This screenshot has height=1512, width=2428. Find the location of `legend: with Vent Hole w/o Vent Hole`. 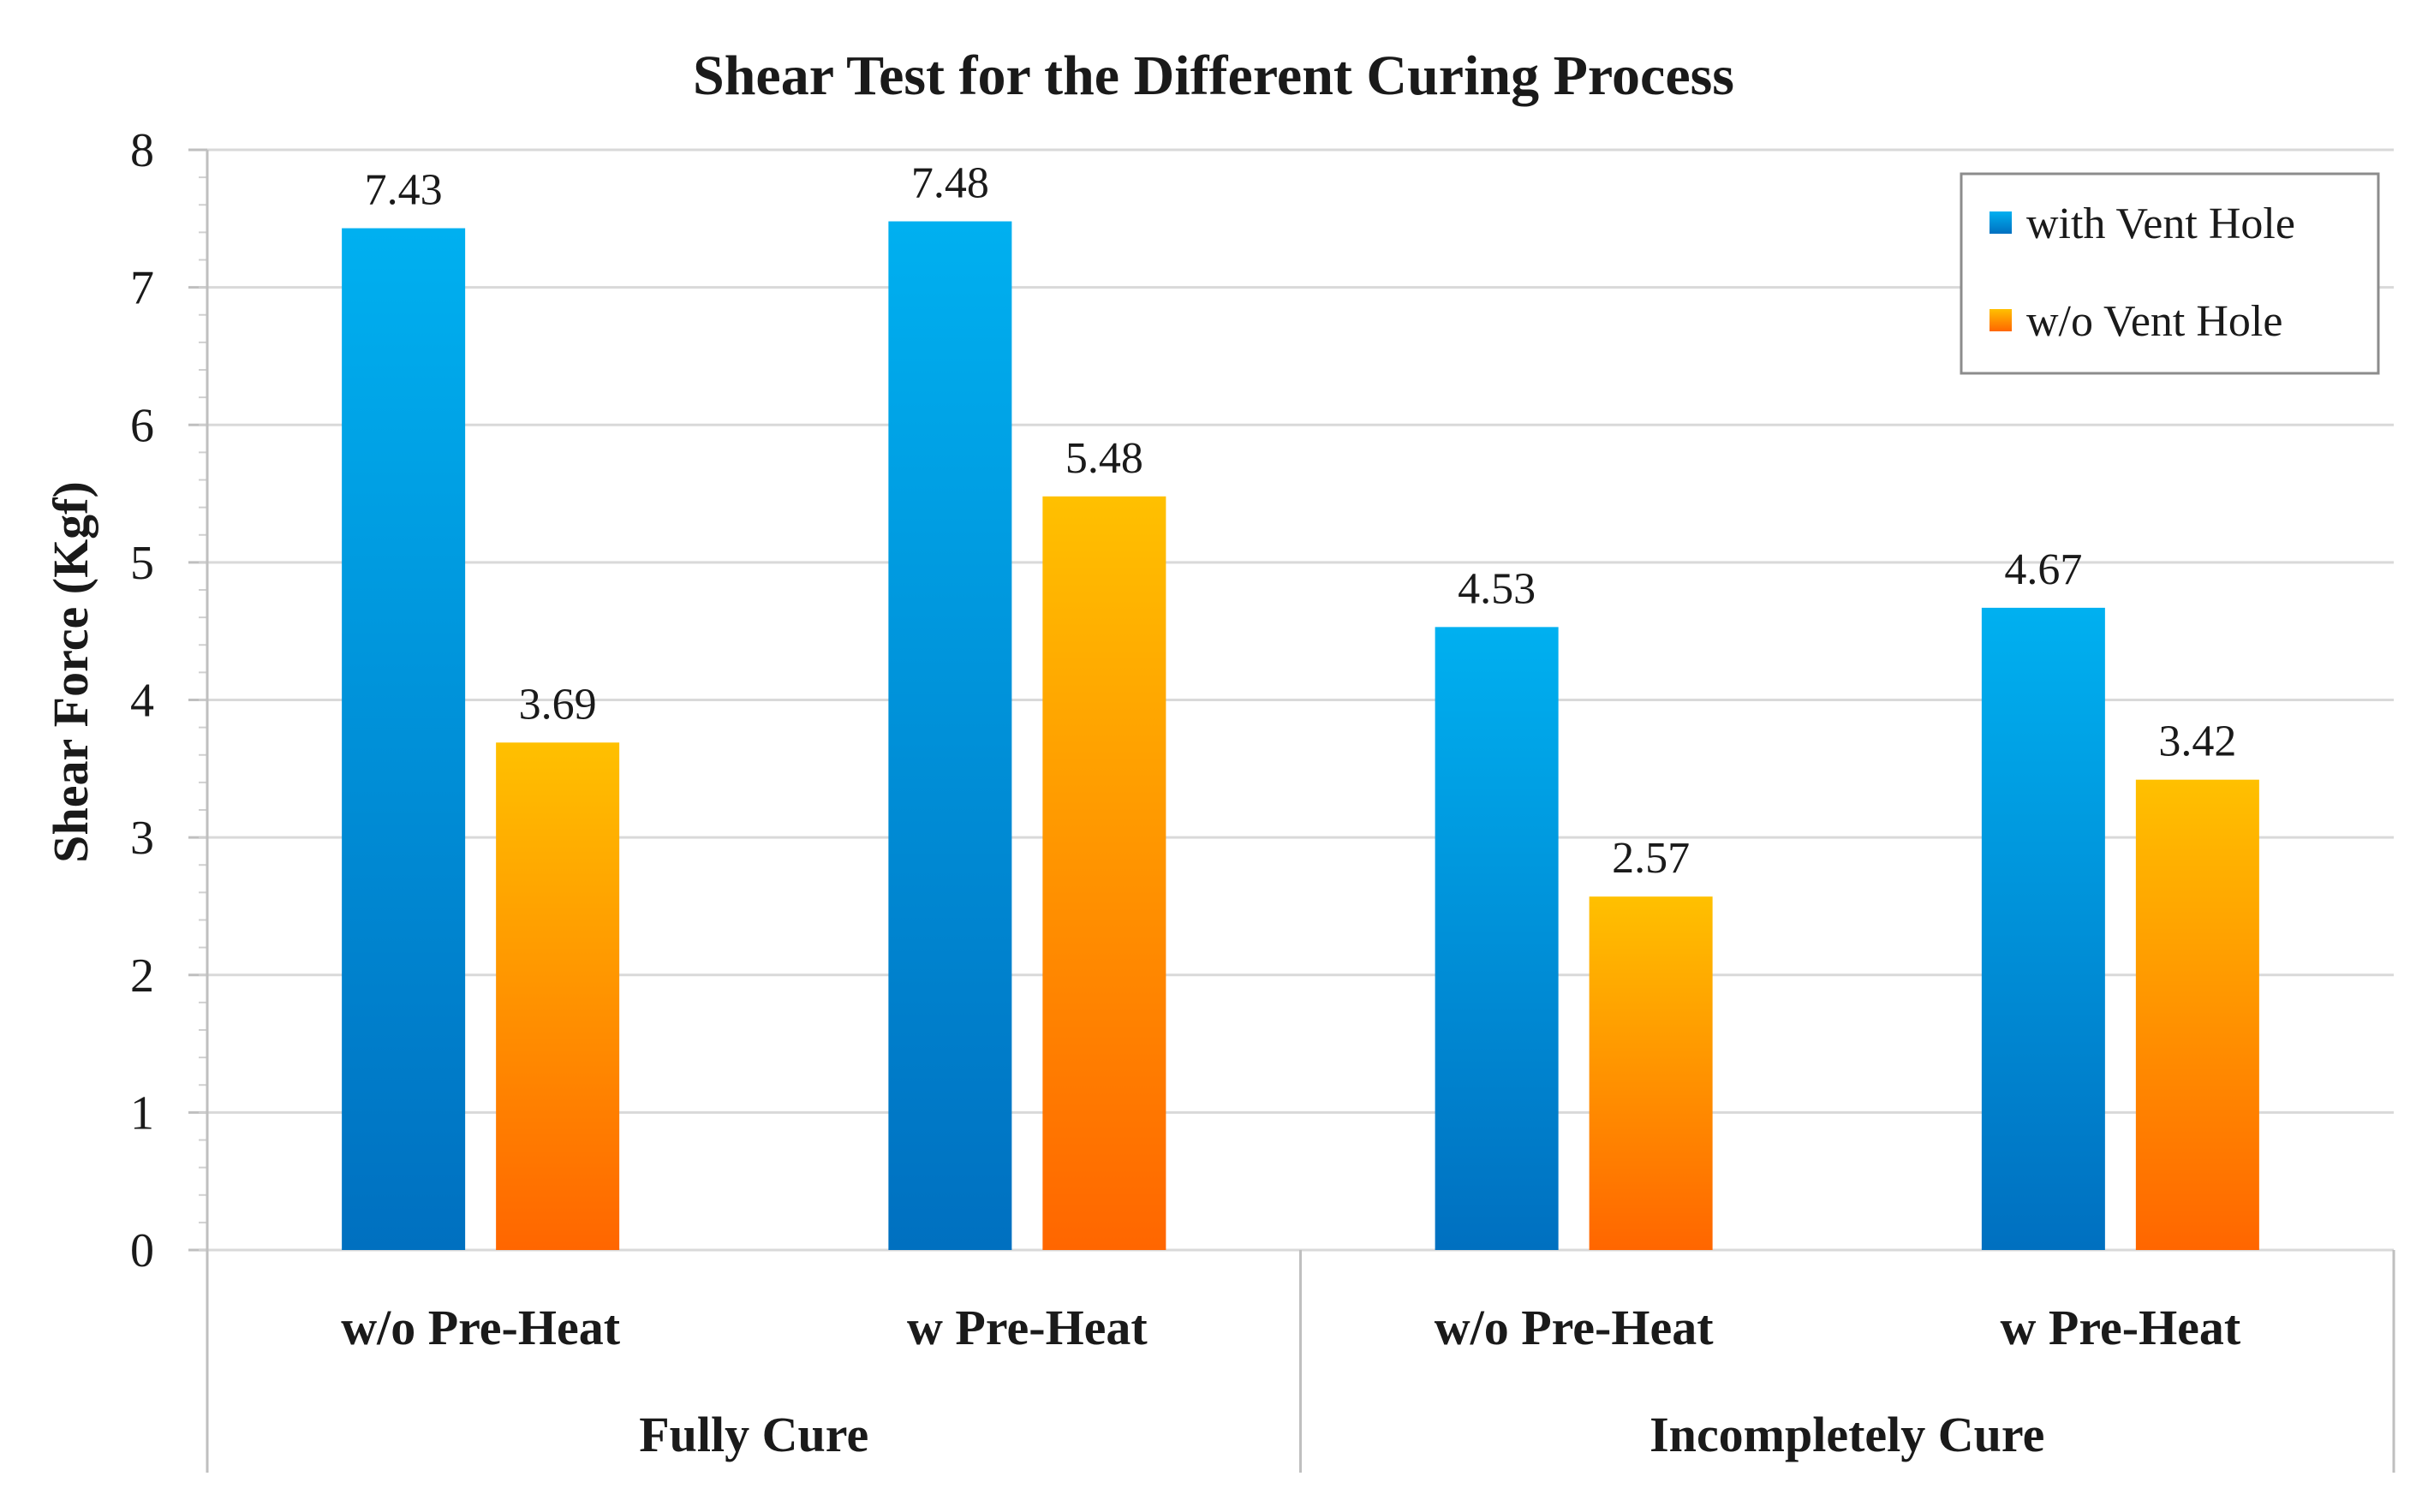

legend: with Vent Hole w/o Vent Hole is located at coordinates (2170, 273).